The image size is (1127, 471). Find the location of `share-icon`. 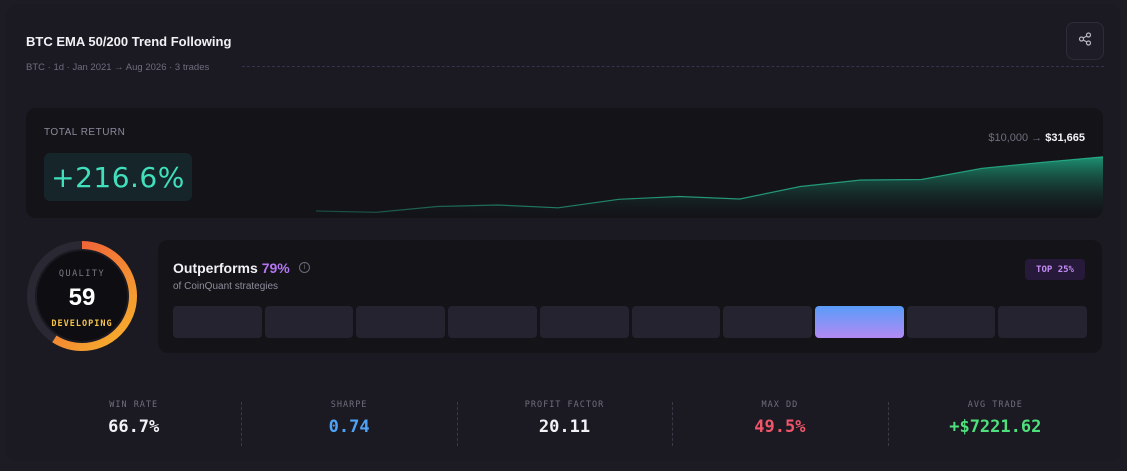

share-icon is located at coordinates (1085, 41).